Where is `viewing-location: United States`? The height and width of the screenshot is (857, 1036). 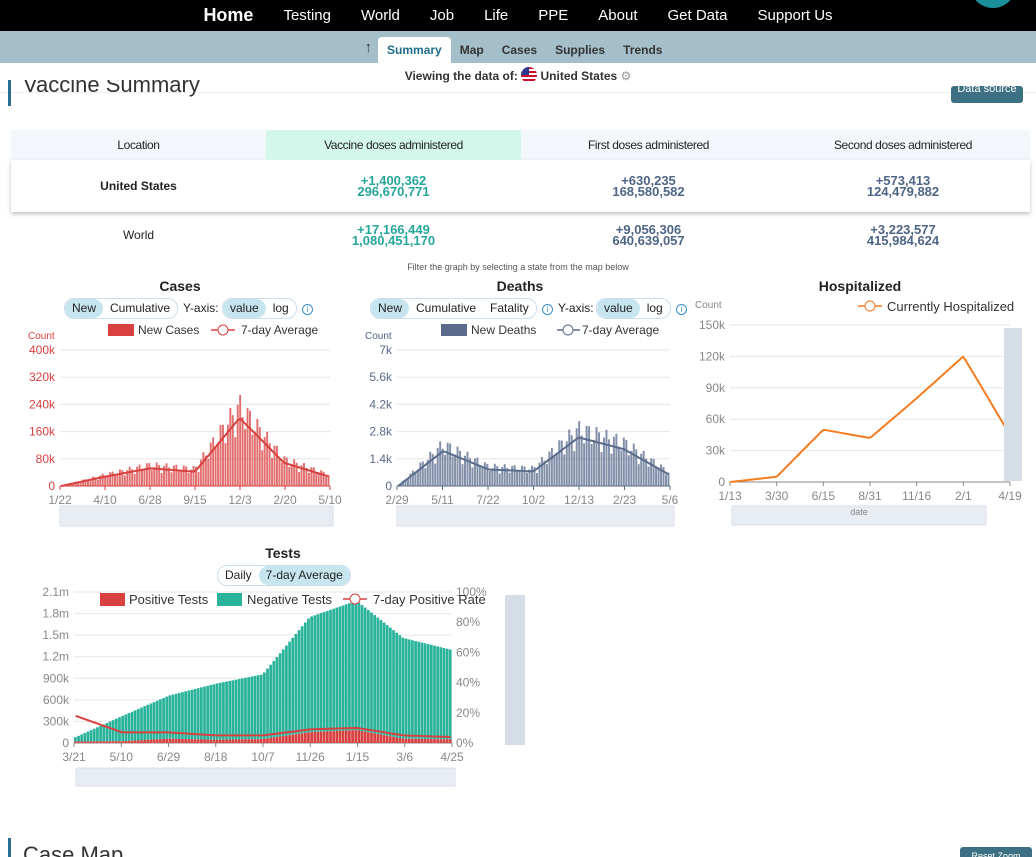 viewing-location: United States is located at coordinates (579, 76).